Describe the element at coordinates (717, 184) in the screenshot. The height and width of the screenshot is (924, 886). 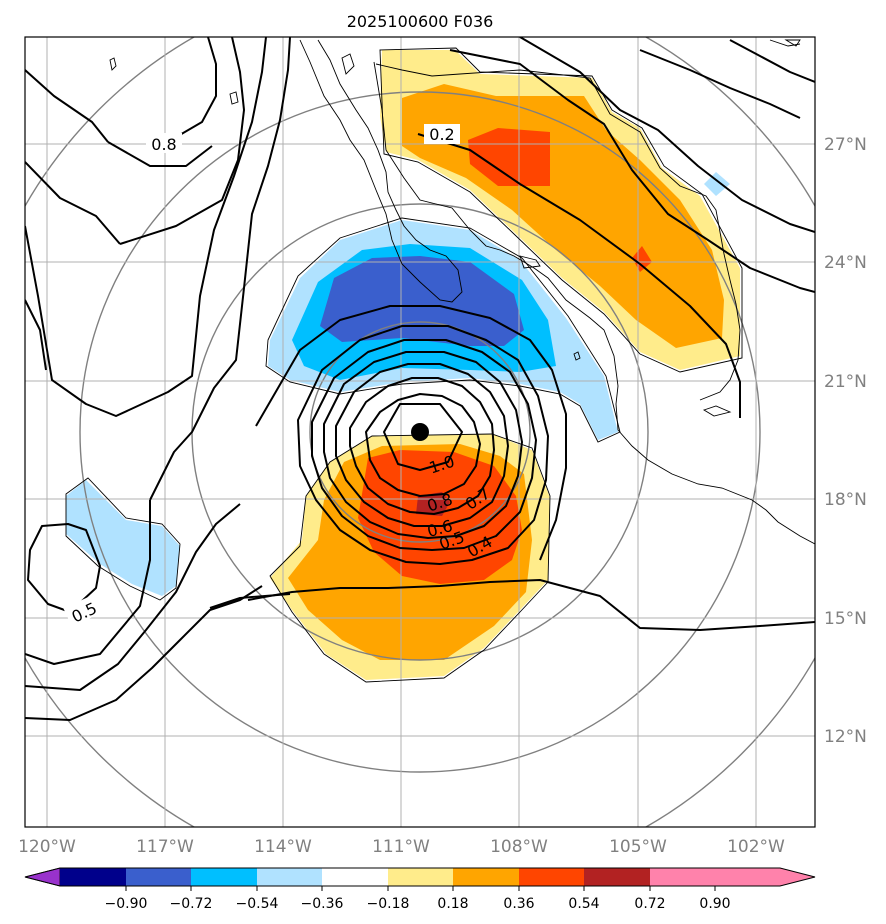
I see `fill-ne-light-blue` at that location.